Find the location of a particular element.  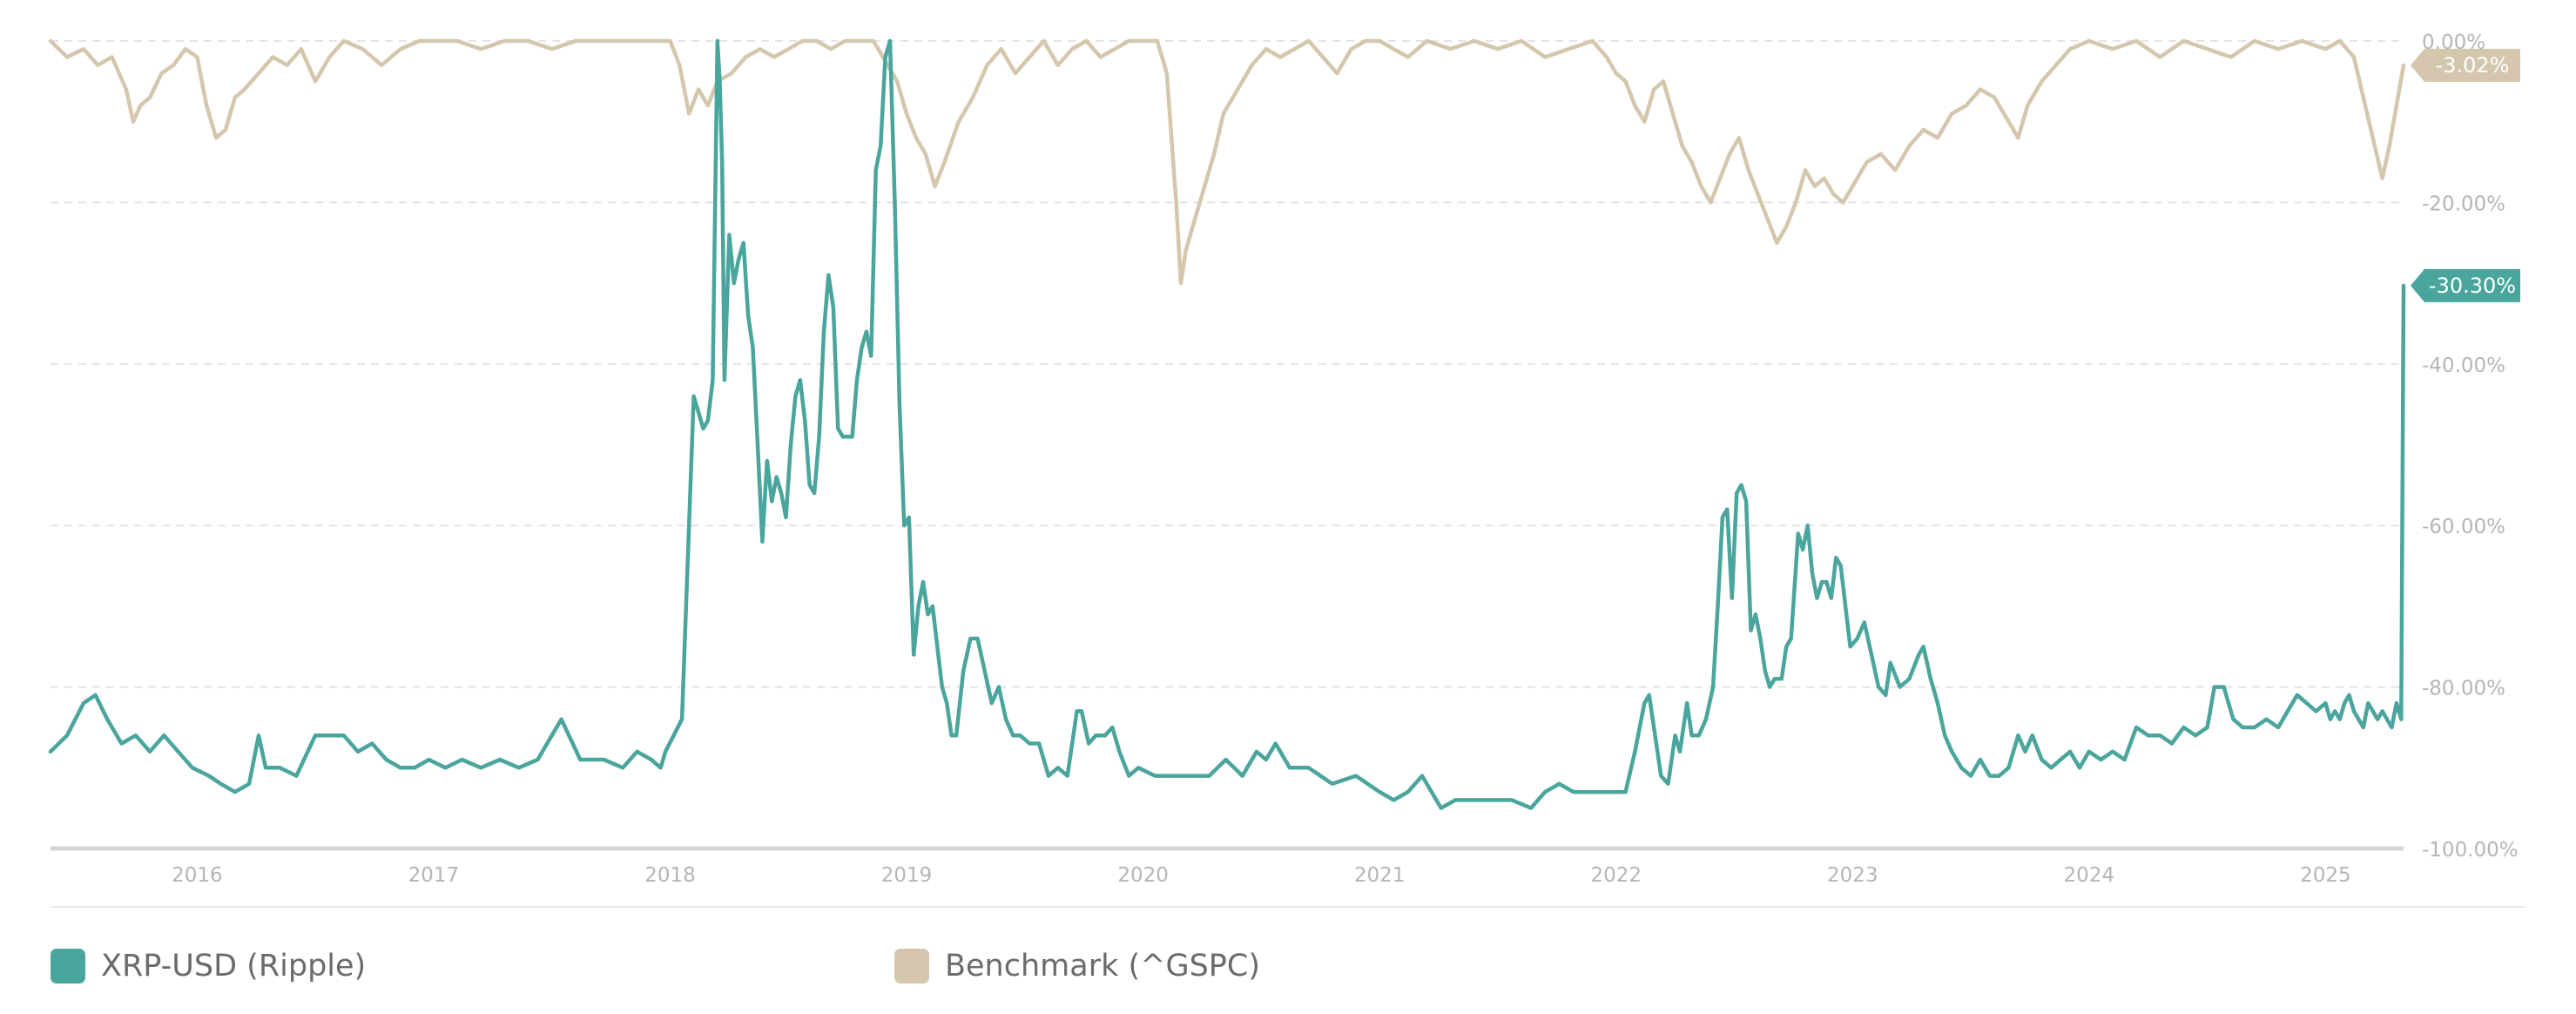

x-tick-label: 2022 is located at coordinates (1616, 875).